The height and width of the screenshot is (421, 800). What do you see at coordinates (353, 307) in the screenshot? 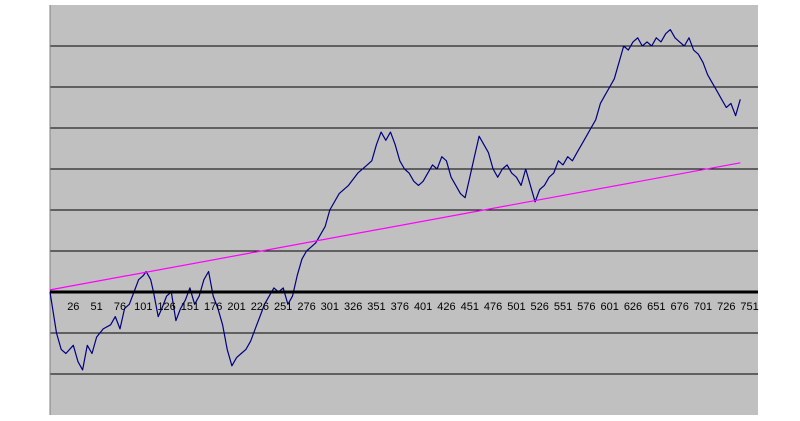
I see `x-tick-label: 326` at bounding box center [353, 307].